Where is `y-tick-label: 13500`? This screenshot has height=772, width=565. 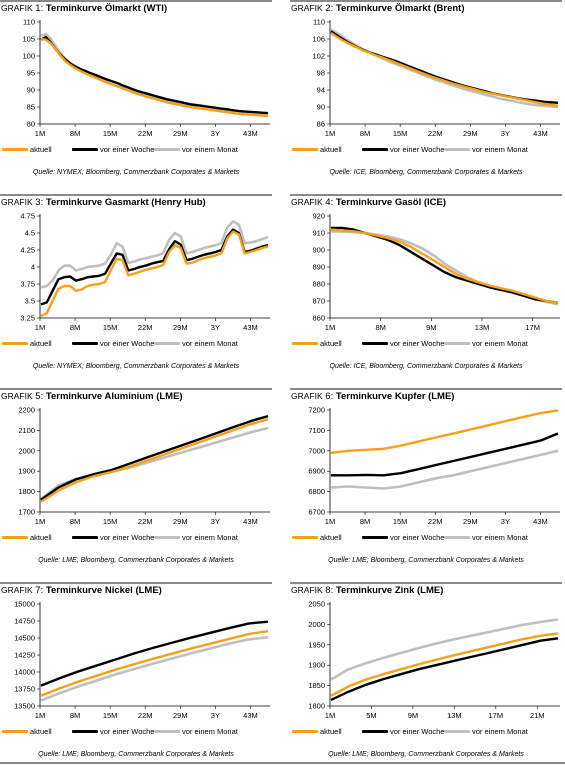
y-tick-label: 13500 is located at coordinates (24, 706).